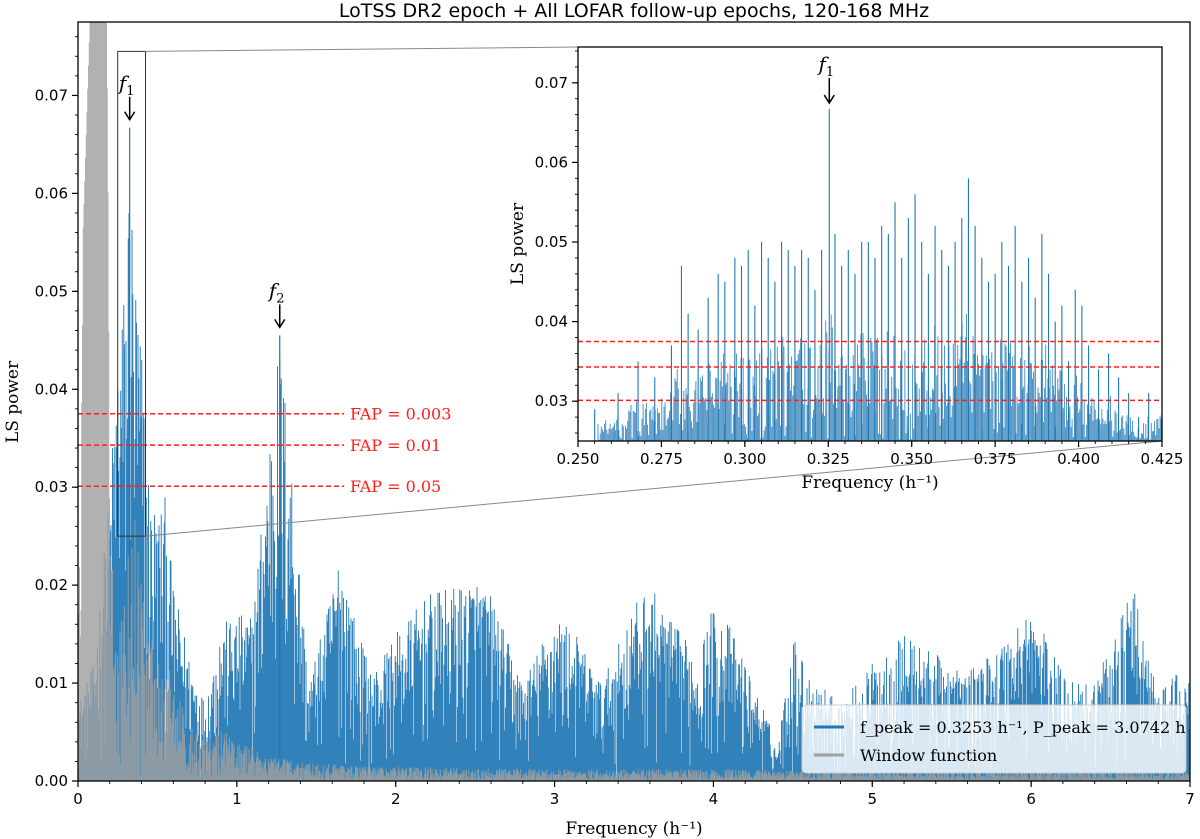 Image resolution: width=1200 pixels, height=839 pixels. I want to click on main-y-tick-label: 0.00, so click(51, 781).